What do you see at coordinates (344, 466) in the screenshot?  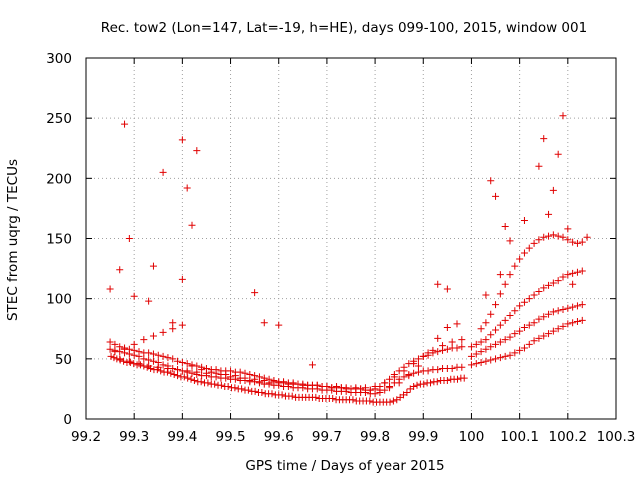 I see `x-axis-label: GPS time / Days of year 2015` at bounding box center [344, 466].